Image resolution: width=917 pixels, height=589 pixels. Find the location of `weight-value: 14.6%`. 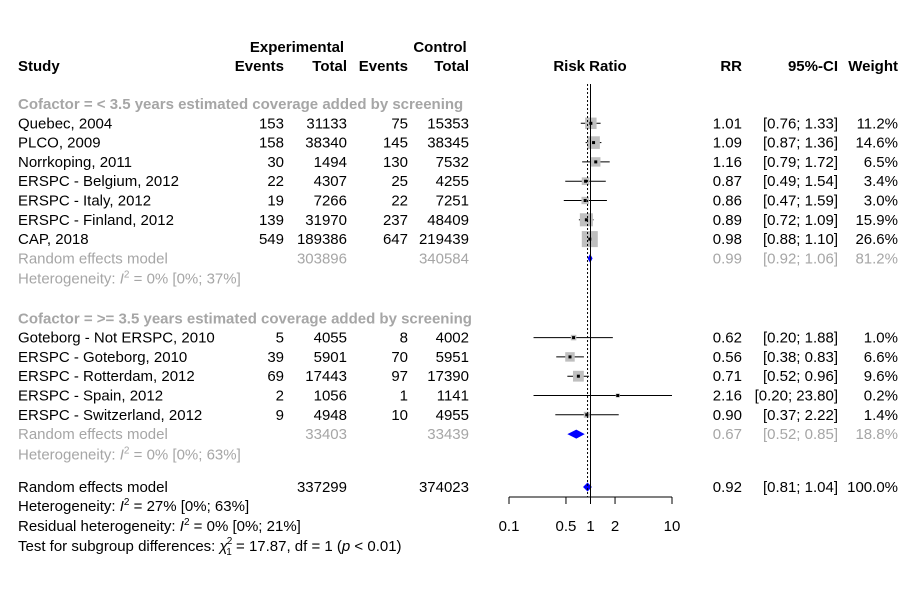

weight-value: 14.6% is located at coordinates (876, 143).